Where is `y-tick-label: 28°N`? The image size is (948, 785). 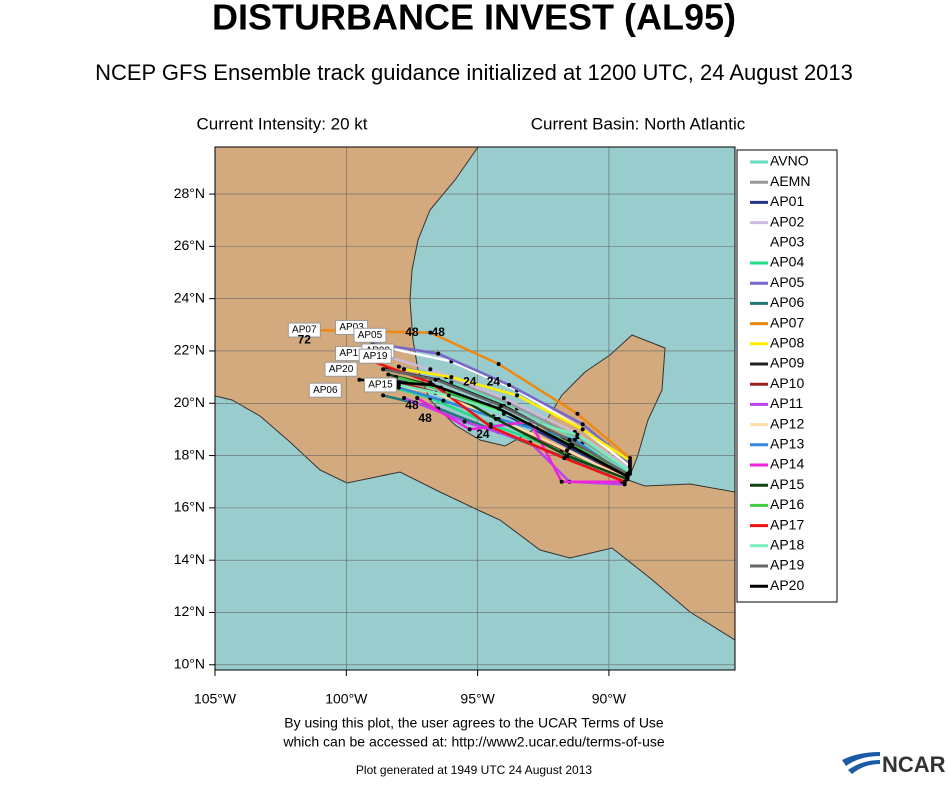
y-tick-label: 28°N is located at coordinates (189, 193).